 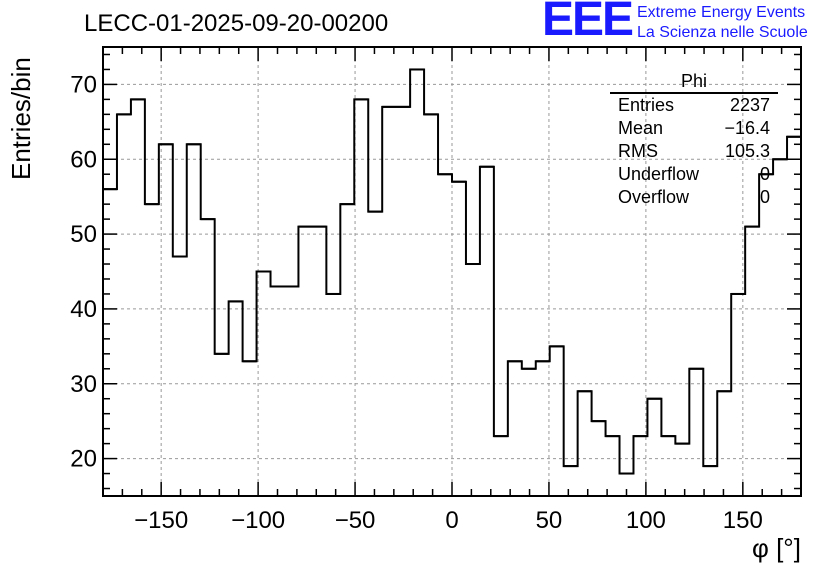 What do you see at coordinates (83, 384) in the screenshot?
I see `y-tick-label: 30` at bounding box center [83, 384].